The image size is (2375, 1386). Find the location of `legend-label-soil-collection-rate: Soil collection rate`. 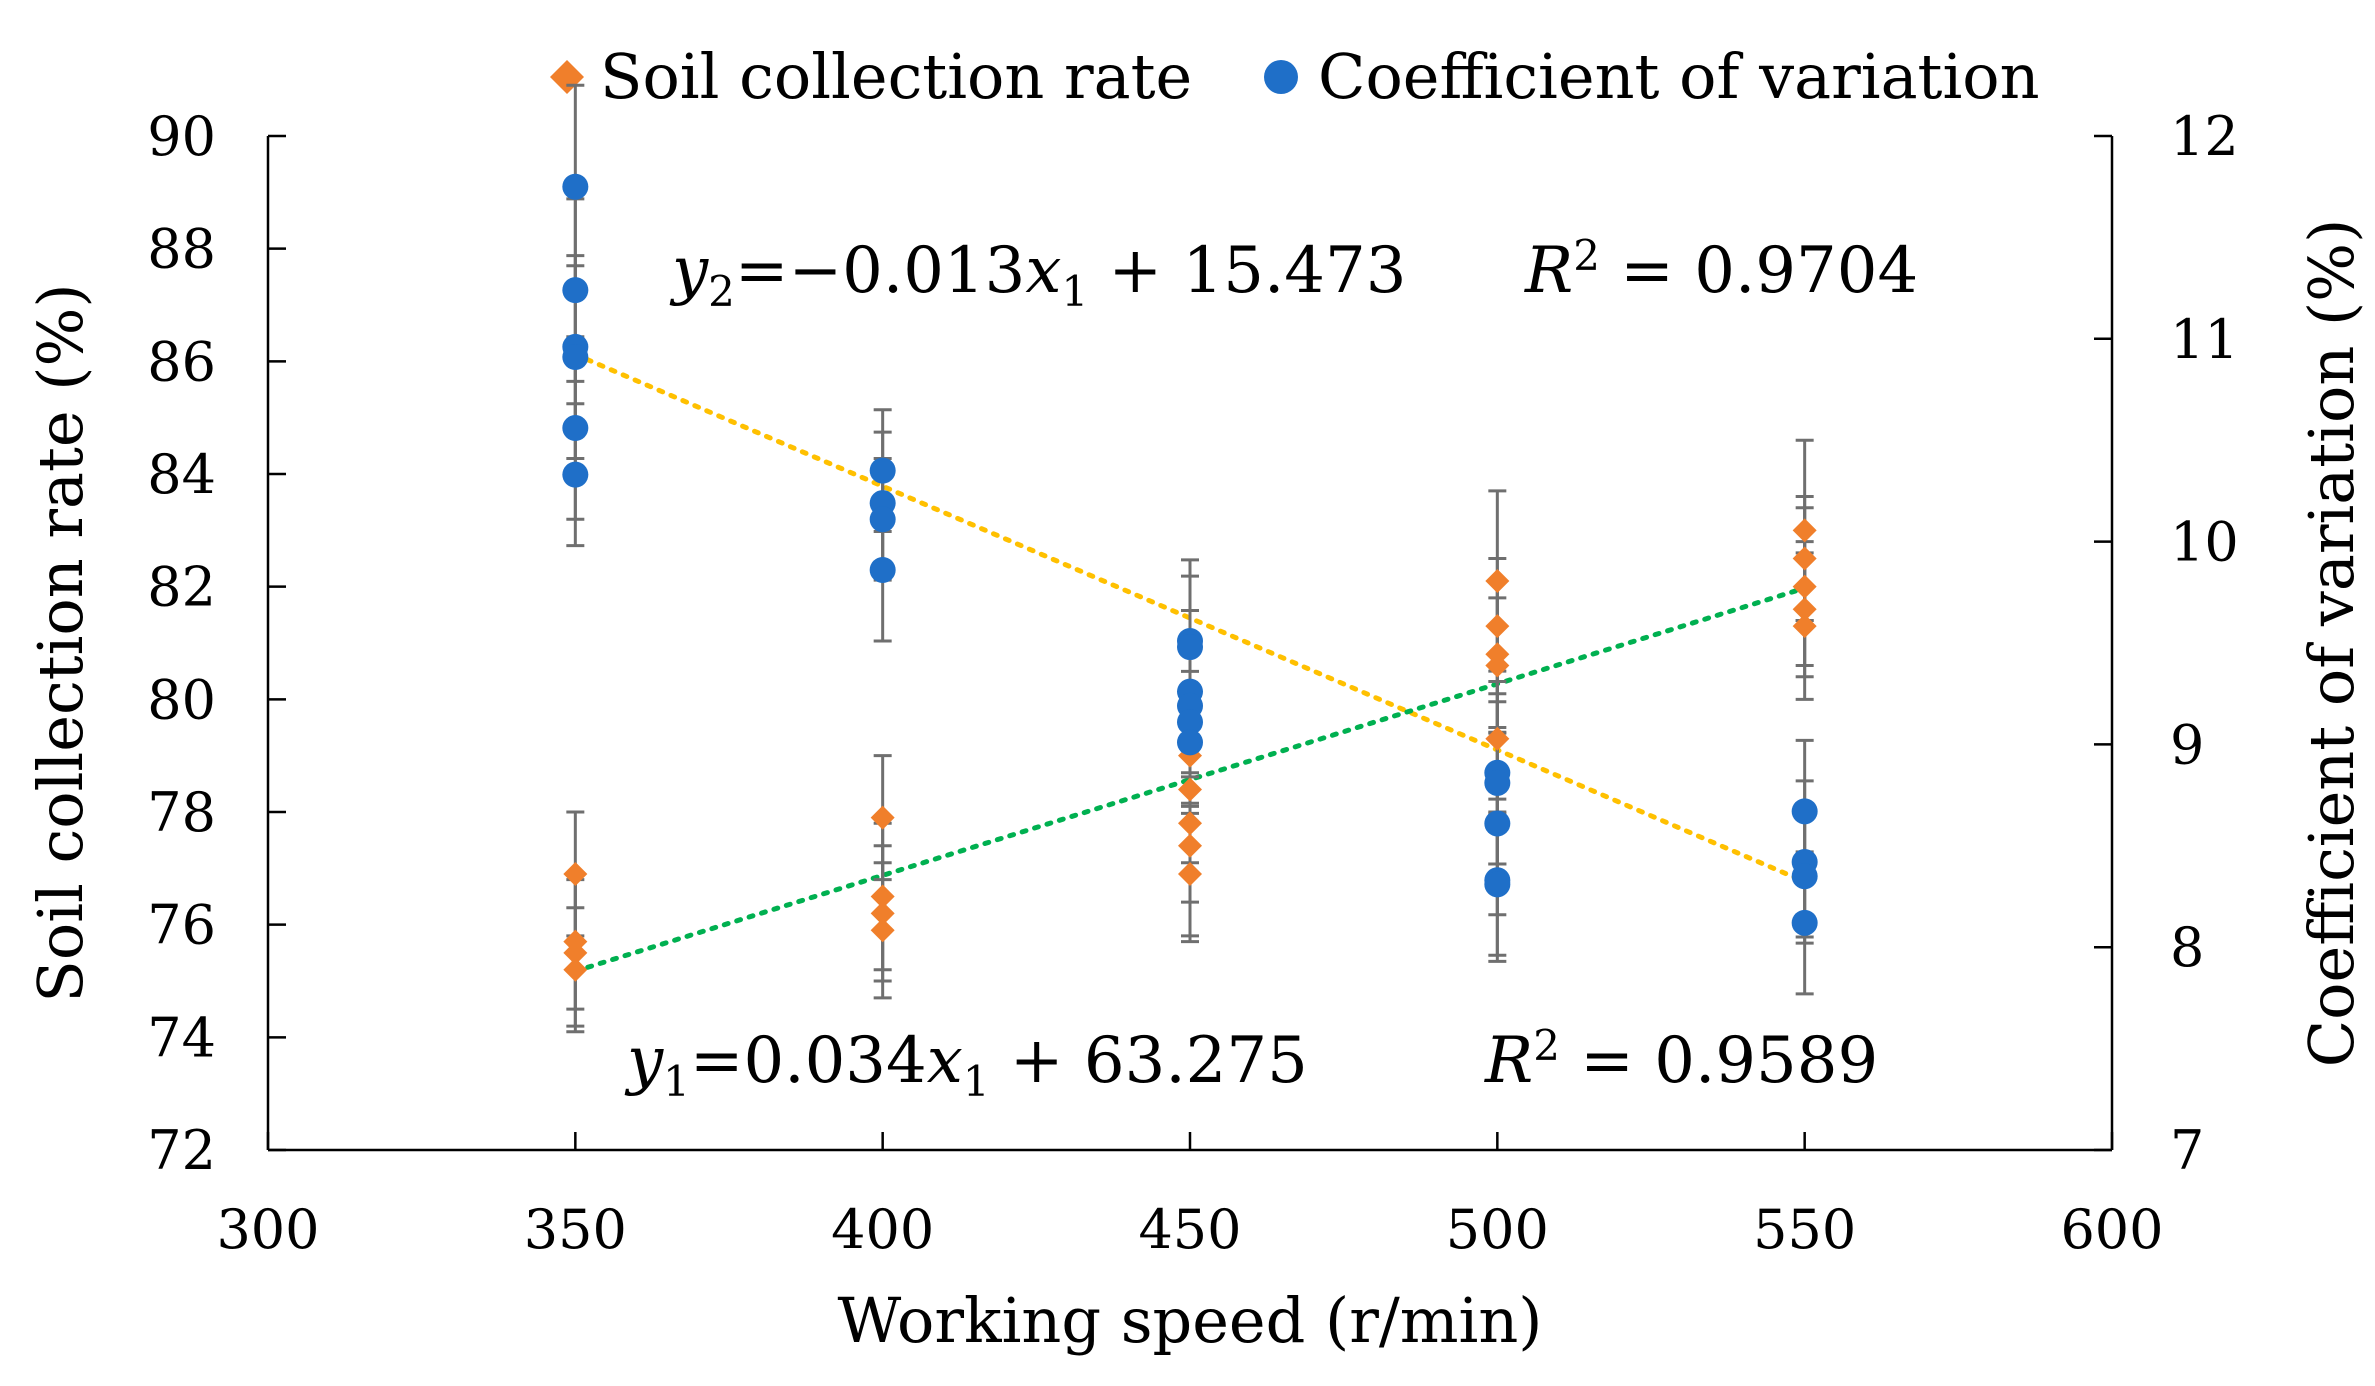

legend-label-soil-collection-rate: Soil collection rate is located at coordinates (896, 76).